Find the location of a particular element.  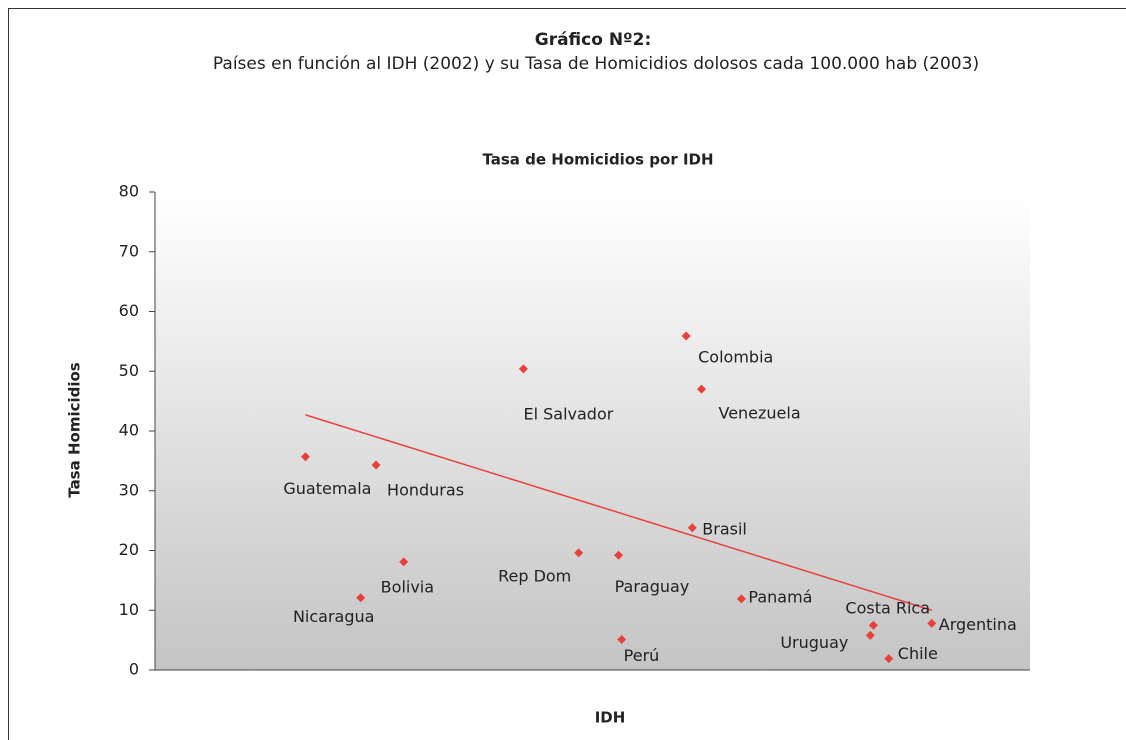

y-tick-label: 60 is located at coordinates (129, 310).